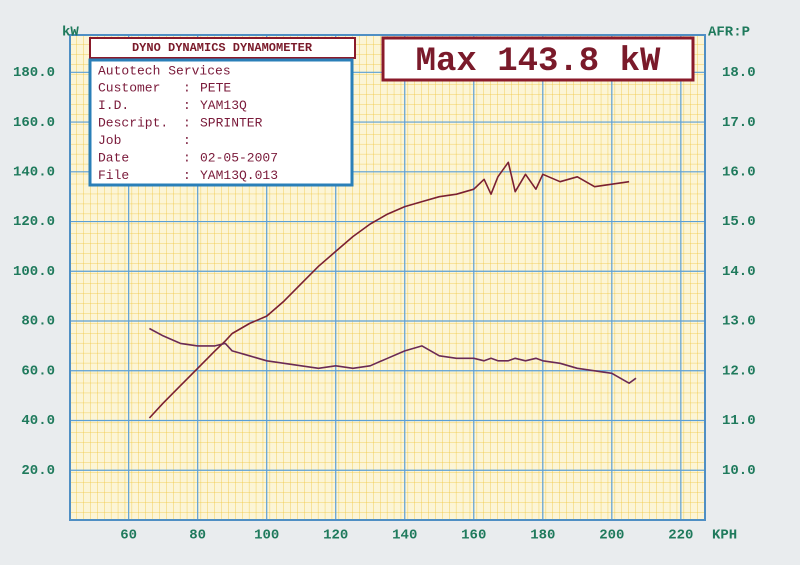 This screenshot has height=565, width=800. What do you see at coordinates (335, 536) in the screenshot?
I see `x-tick-label: 120` at bounding box center [335, 536].